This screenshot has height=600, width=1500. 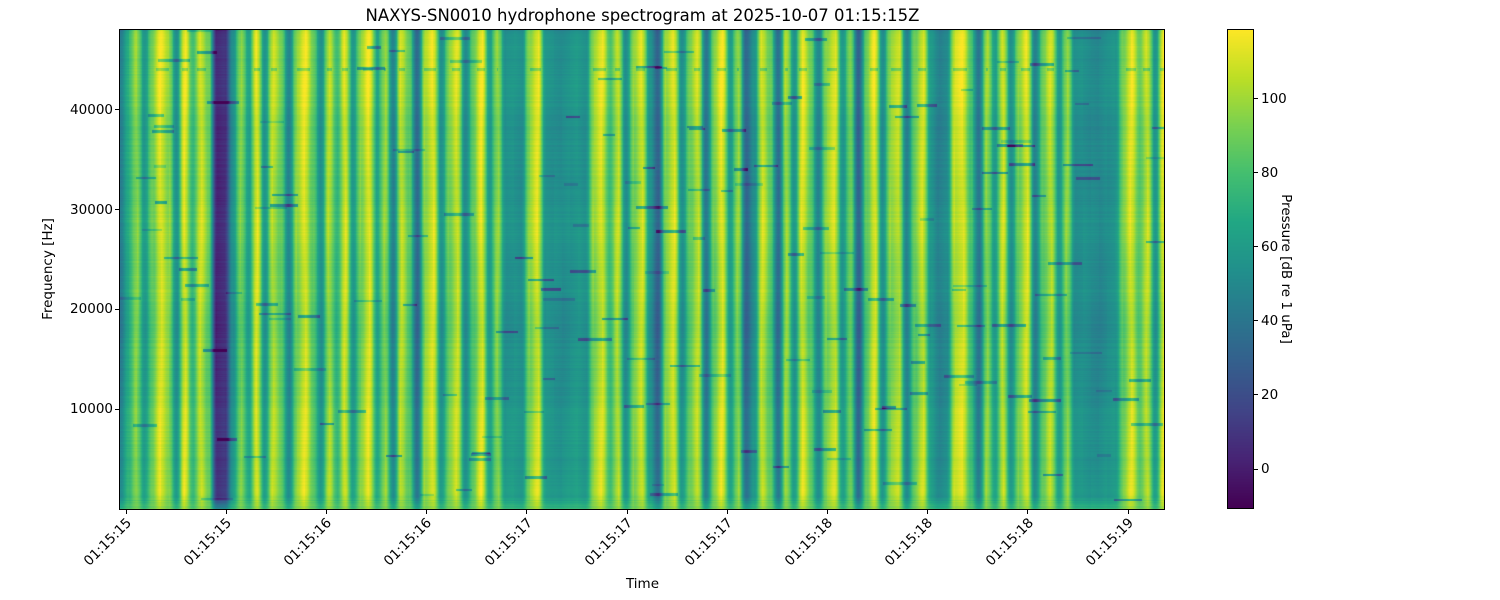 I want to click on colorbar-gradient, so click(x=1240, y=269).